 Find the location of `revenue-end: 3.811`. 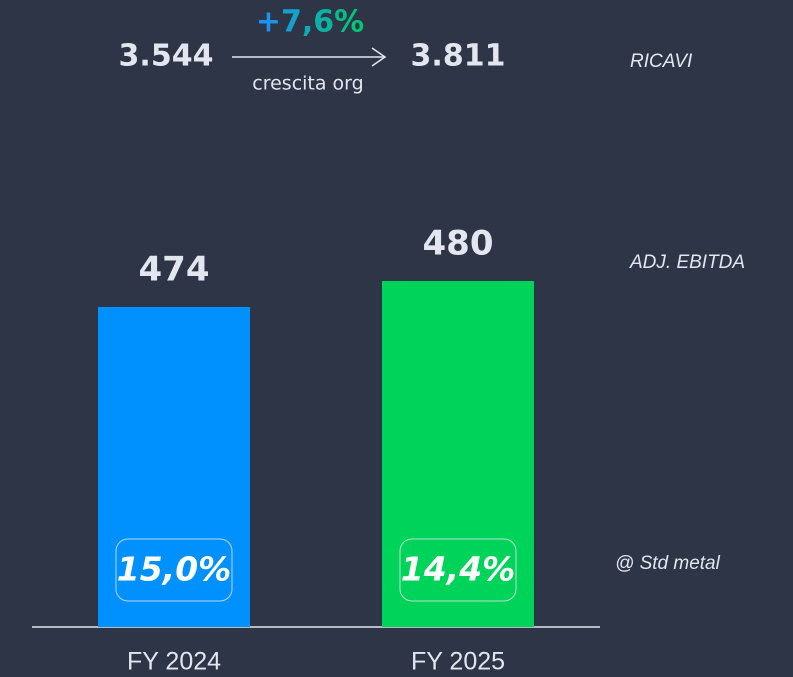

revenue-end: 3.811 is located at coordinates (458, 56).